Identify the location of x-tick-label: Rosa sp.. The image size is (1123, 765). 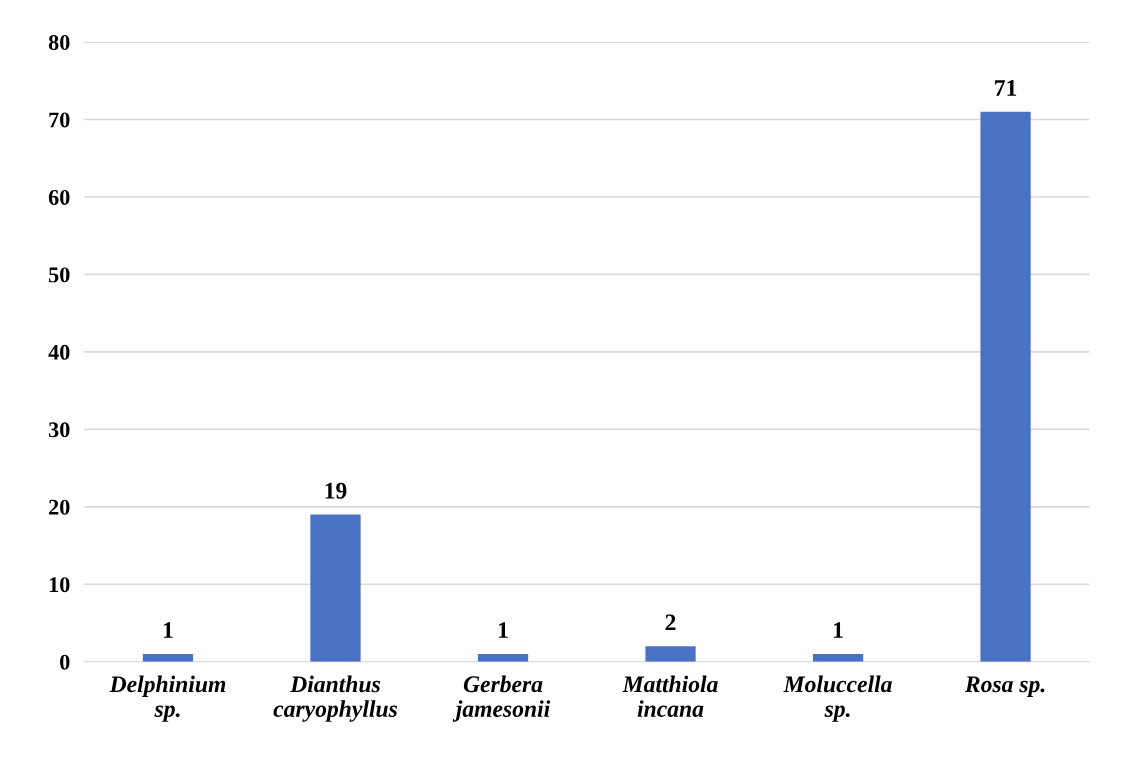
(1004, 687).